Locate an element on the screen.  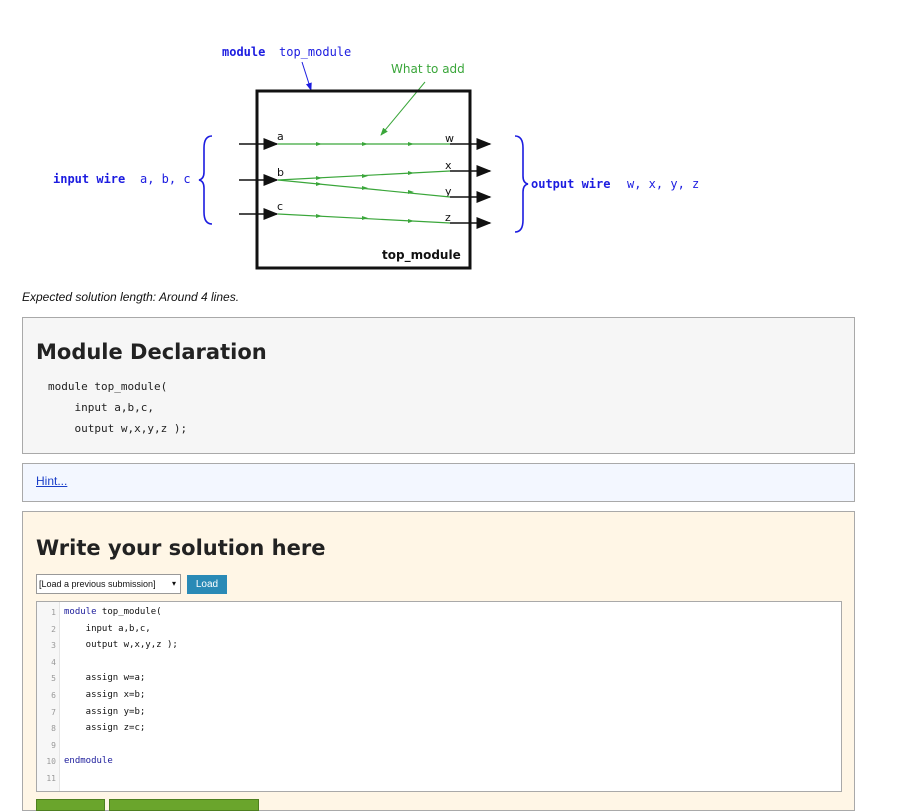
previous-submission-value: [Load a previous submission] is located at coordinates (97, 584).